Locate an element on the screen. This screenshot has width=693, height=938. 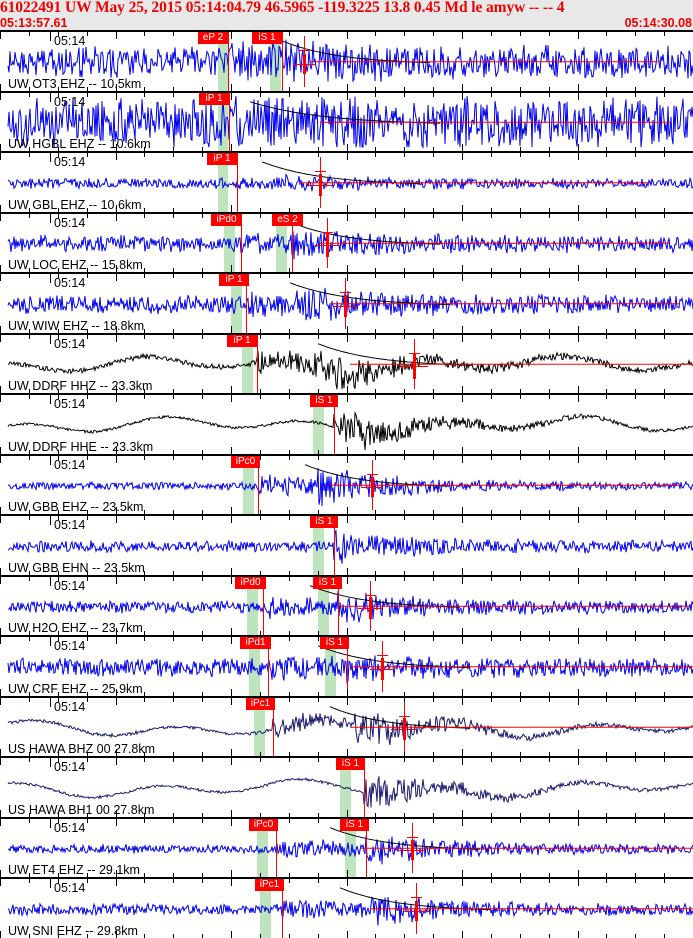
trace-panel: eP 2 iS 1 05:14 UW OT3 EHZ -- 10.5km is located at coordinates (346, 60).